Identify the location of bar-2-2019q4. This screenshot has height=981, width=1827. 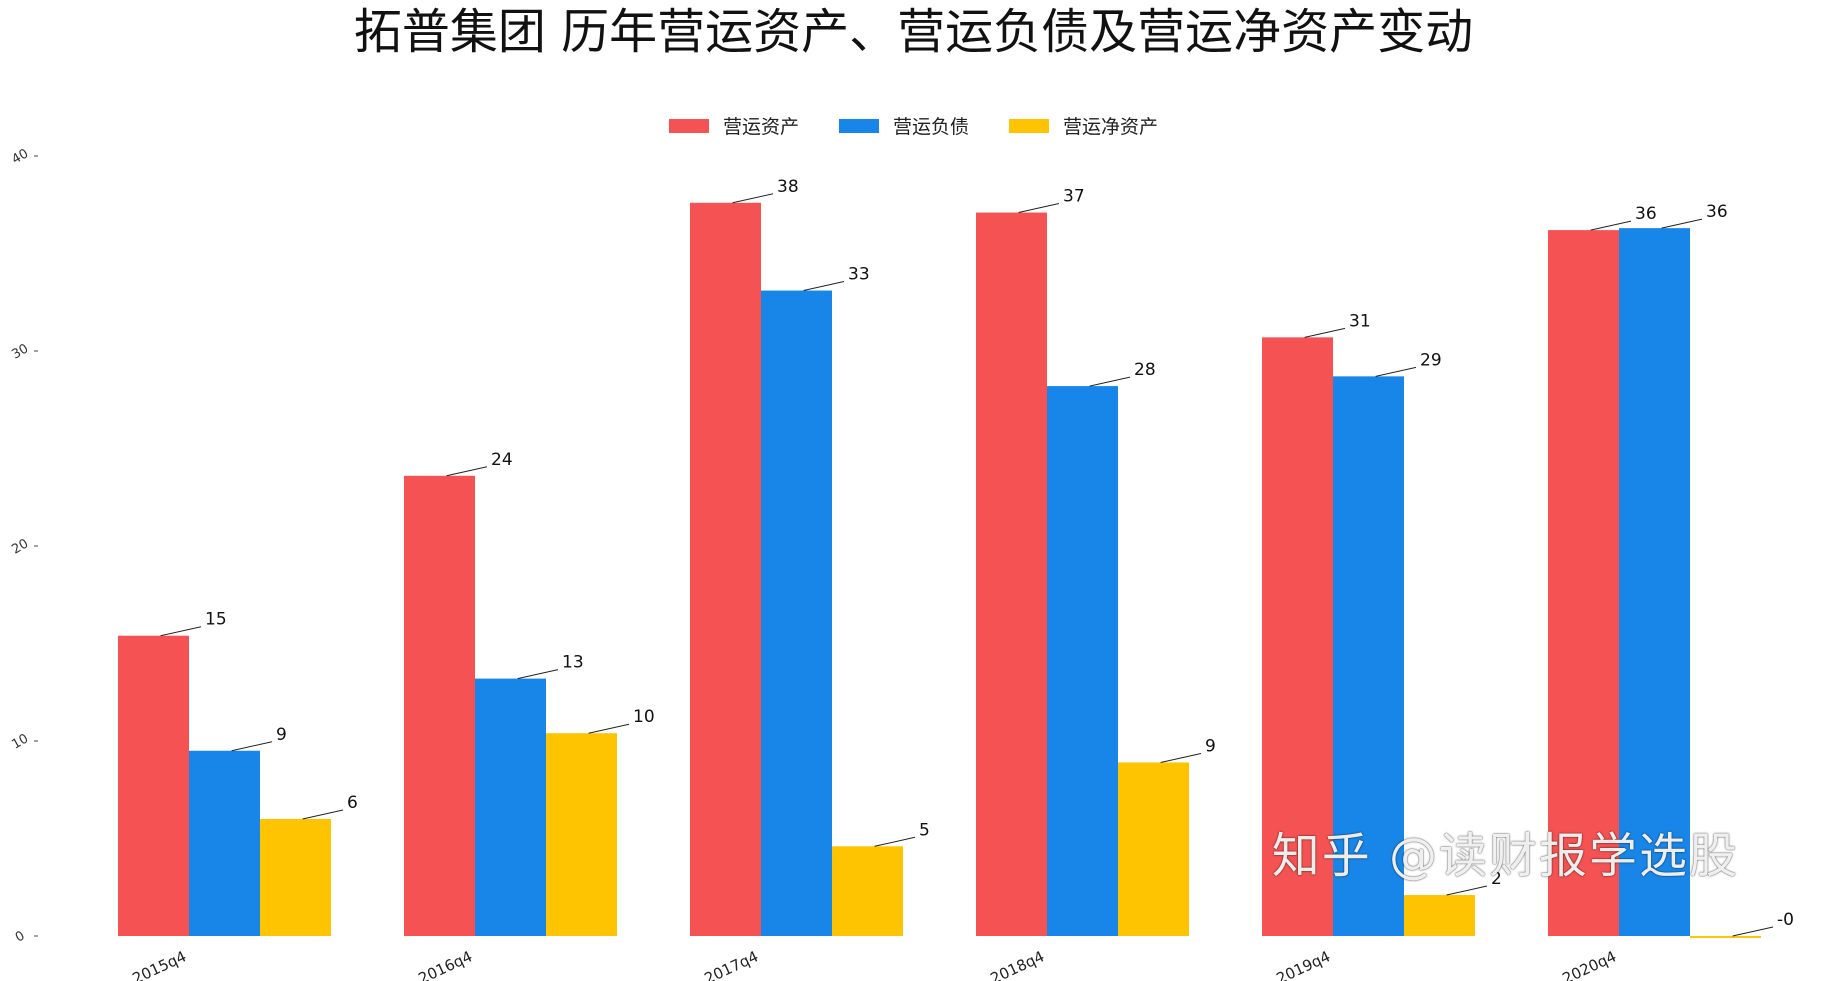
(1439, 915).